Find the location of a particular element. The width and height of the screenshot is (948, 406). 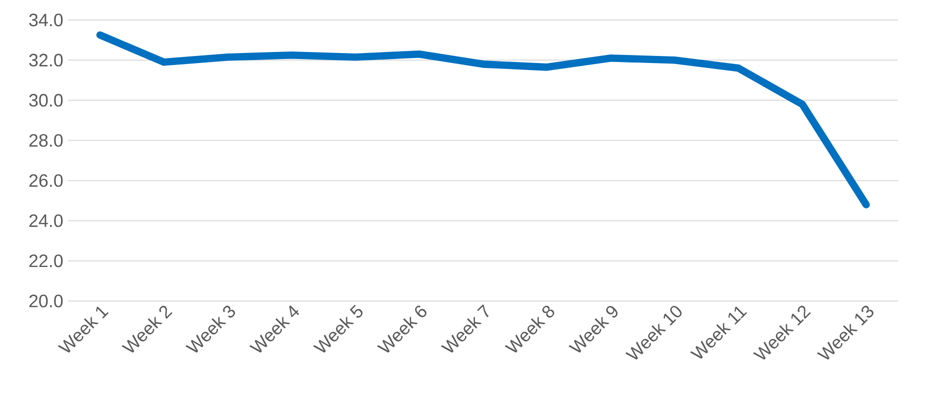

y-tick-label: 34.0 is located at coordinates (46, 20).